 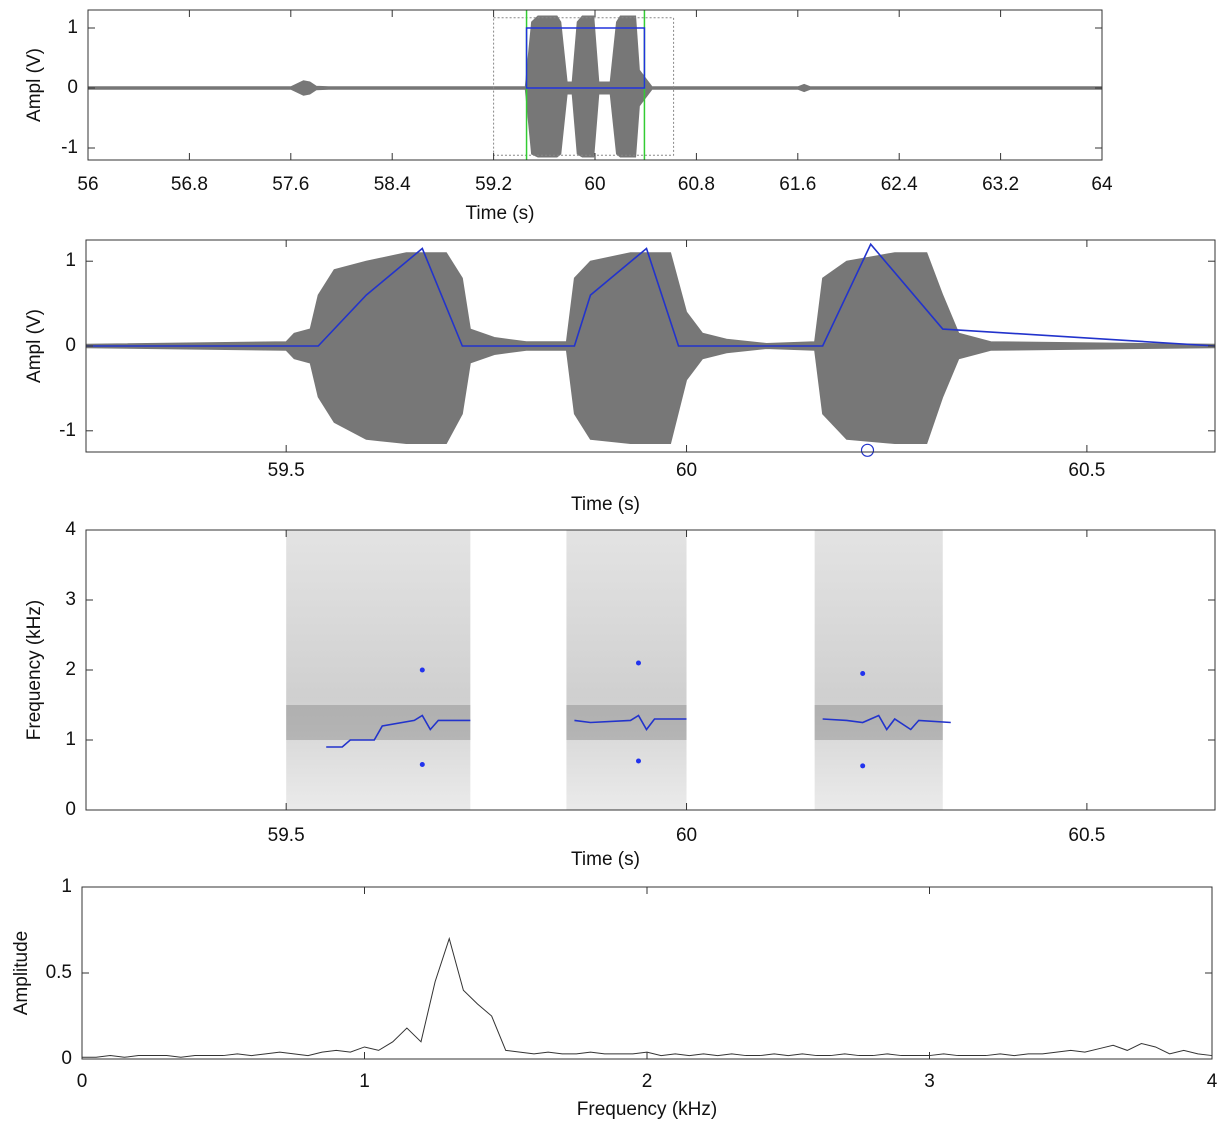 I want to click on x-tick-label: 58.4, so click(x=392, y=184).